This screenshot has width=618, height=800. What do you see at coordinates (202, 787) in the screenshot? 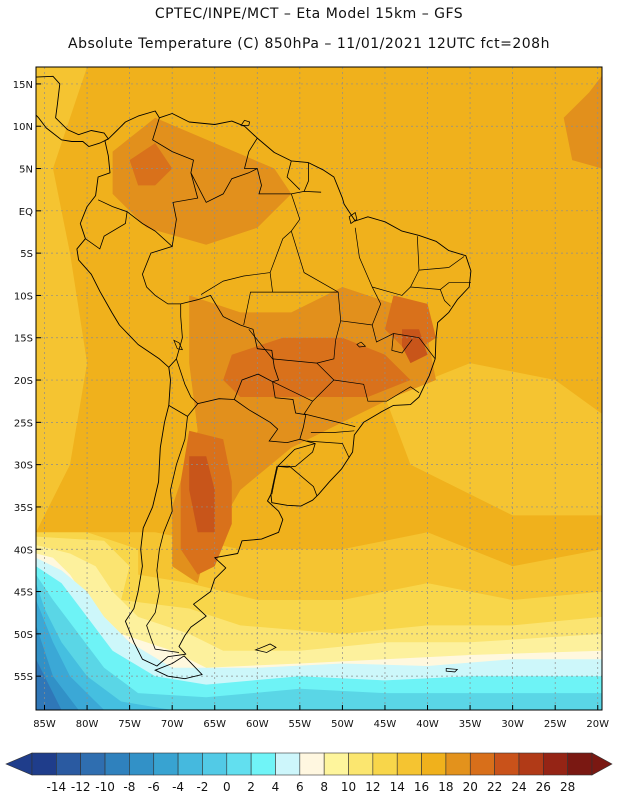
I see `colorbar-label: -2` at bounding box center [202, 787].